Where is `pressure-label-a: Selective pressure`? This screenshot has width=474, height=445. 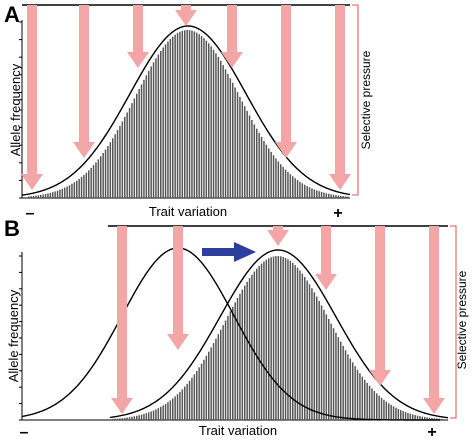
pressure-label-a: Selective pressure is located at coordinates (366, 99).